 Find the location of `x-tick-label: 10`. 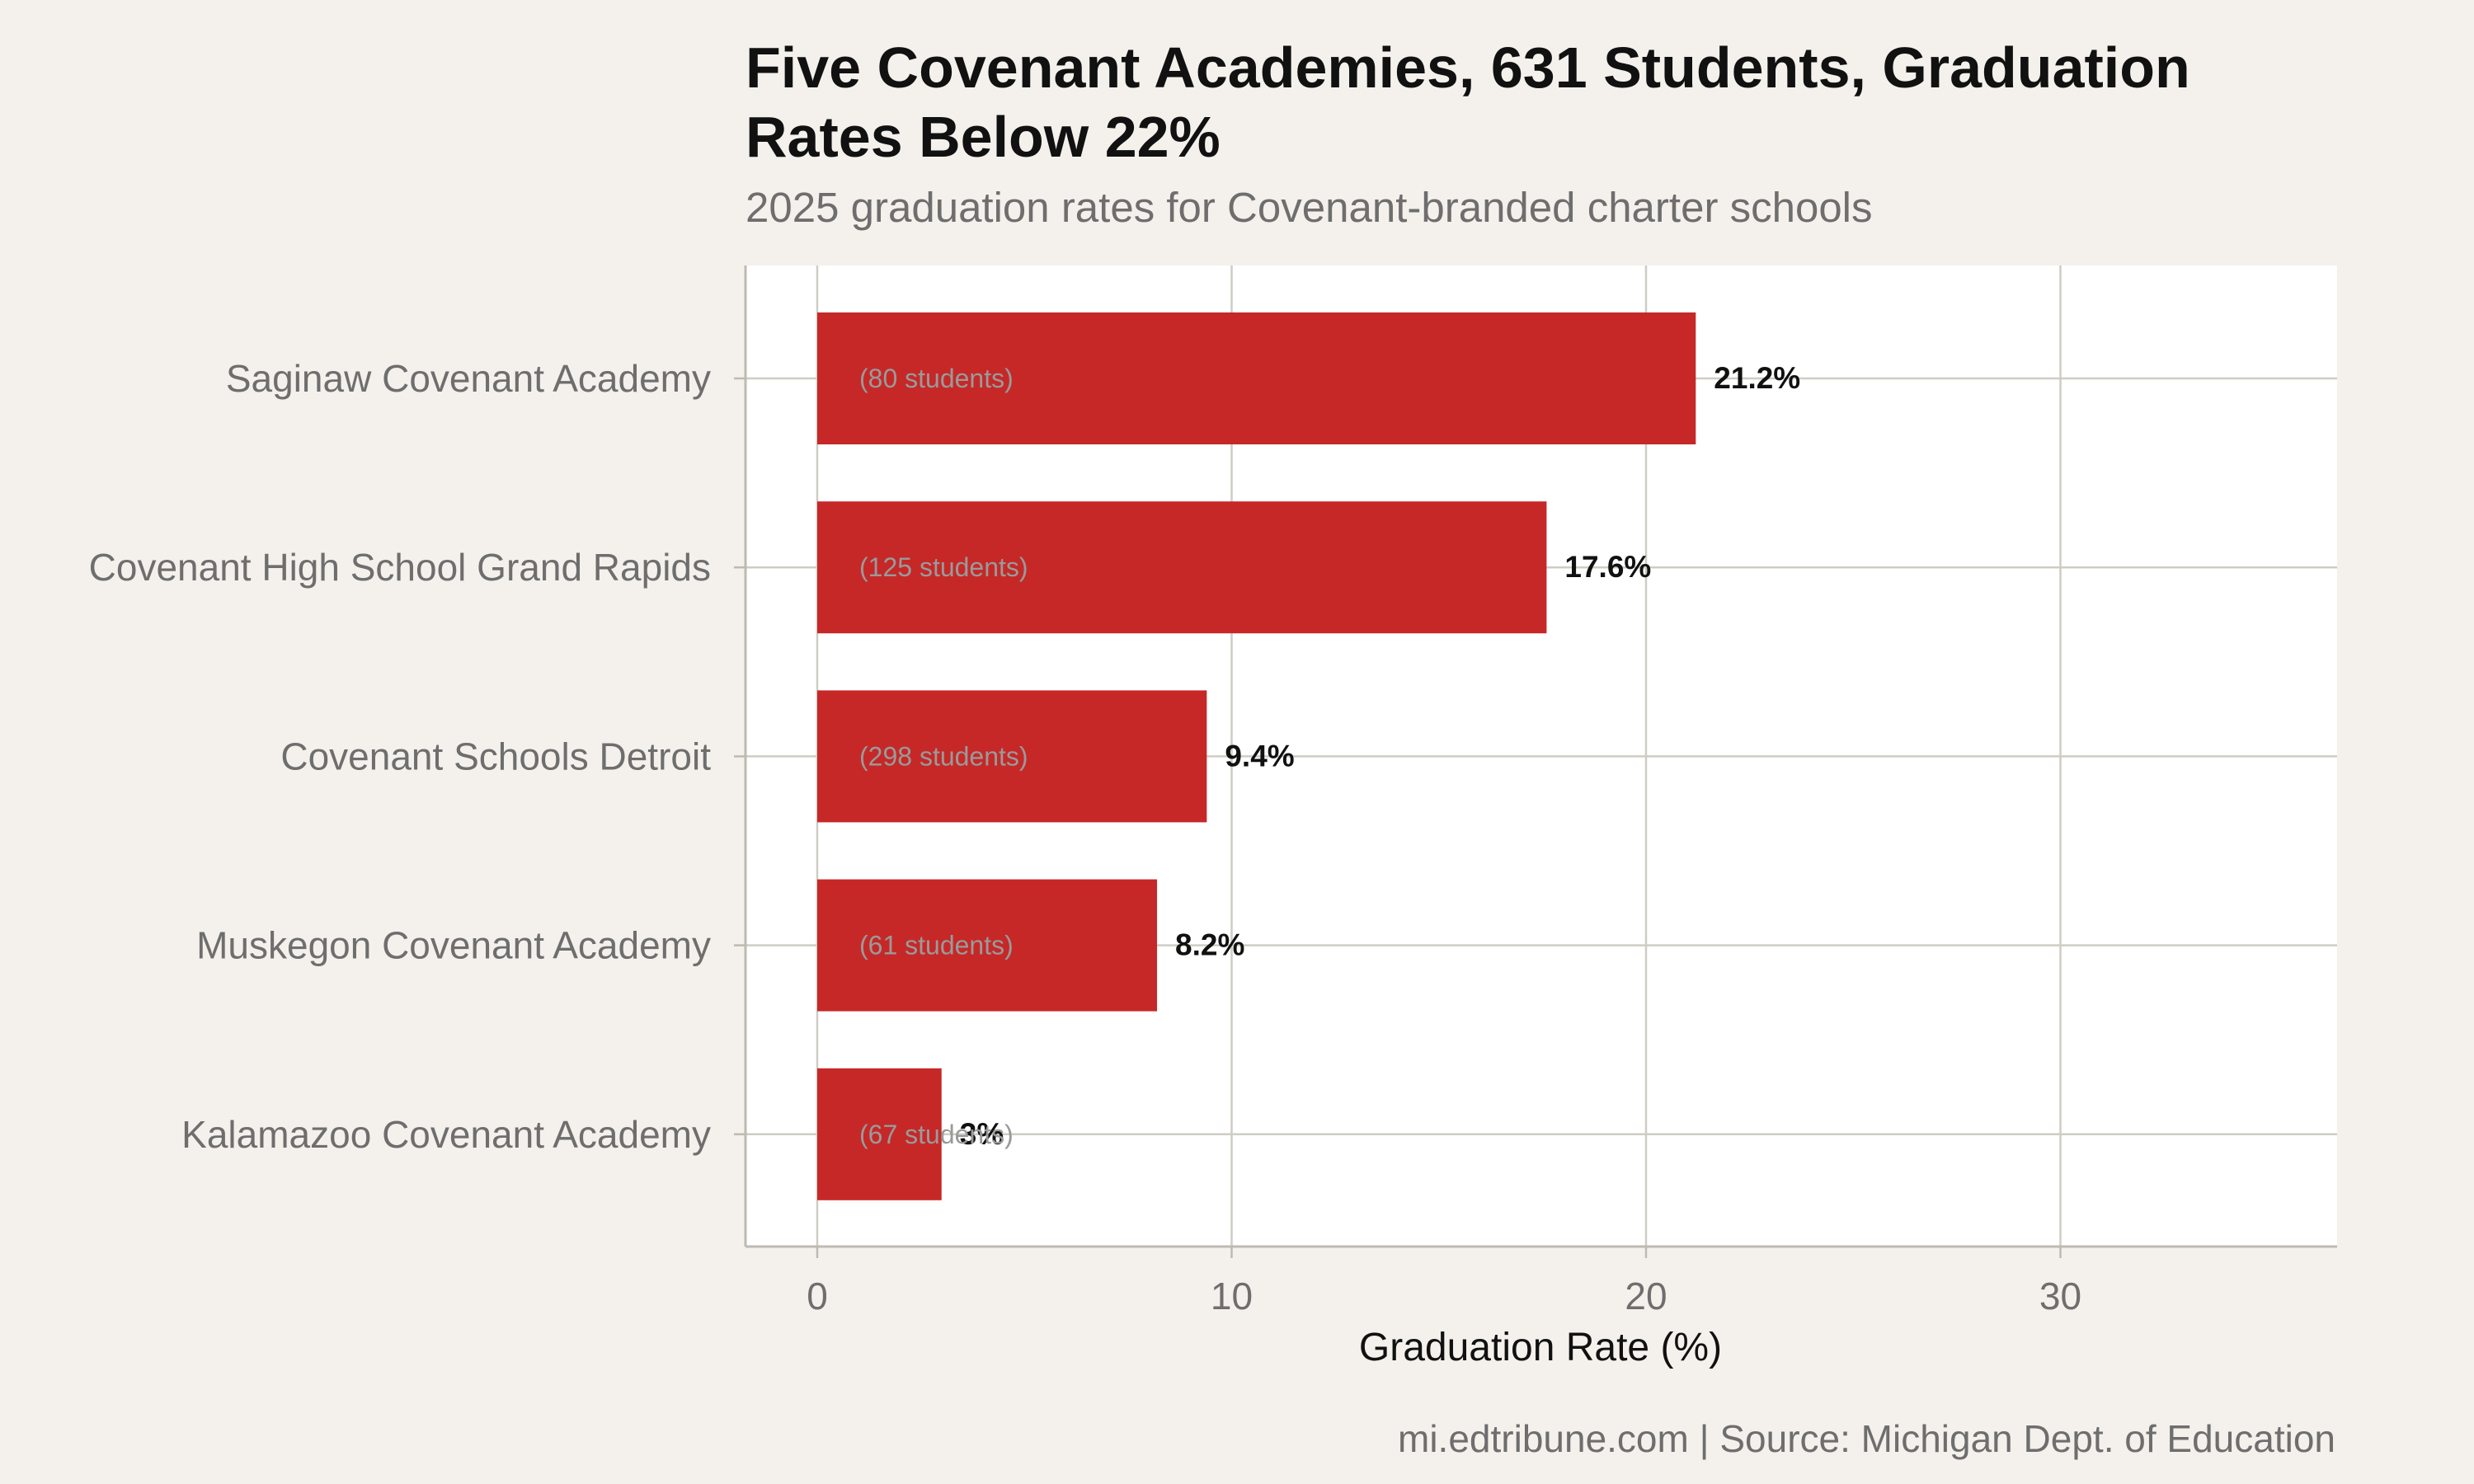

x-tick-label: 10 is located at coordinates (1232, 1296).